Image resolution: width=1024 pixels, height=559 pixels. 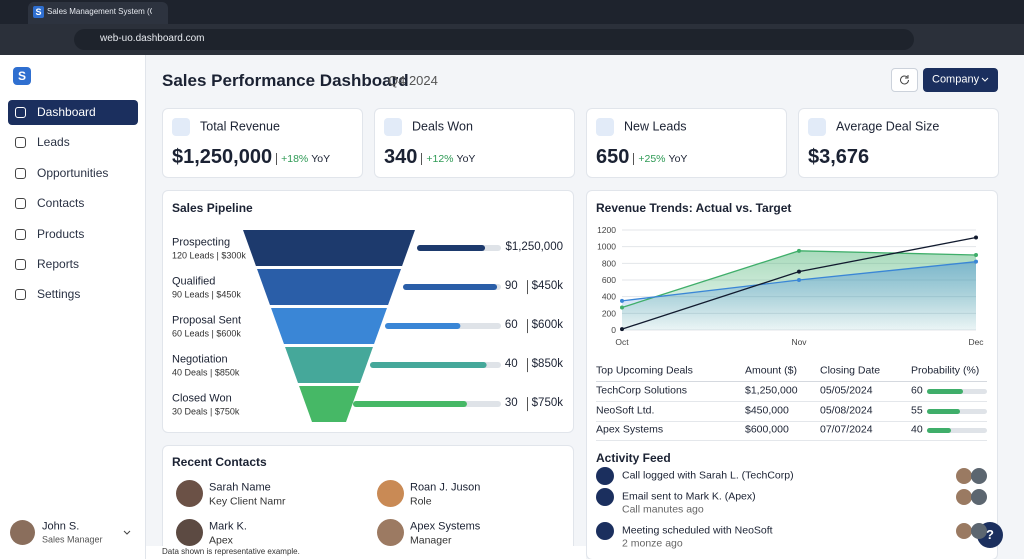 I want to click on contact-name: Roan J. Juson, so click(x=445, y=487).